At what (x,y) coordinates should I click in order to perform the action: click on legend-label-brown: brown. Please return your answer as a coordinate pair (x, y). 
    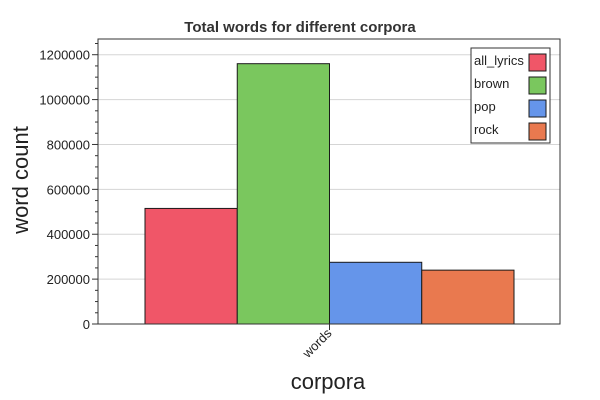
    Looking at the image, I should click on (491, 83).